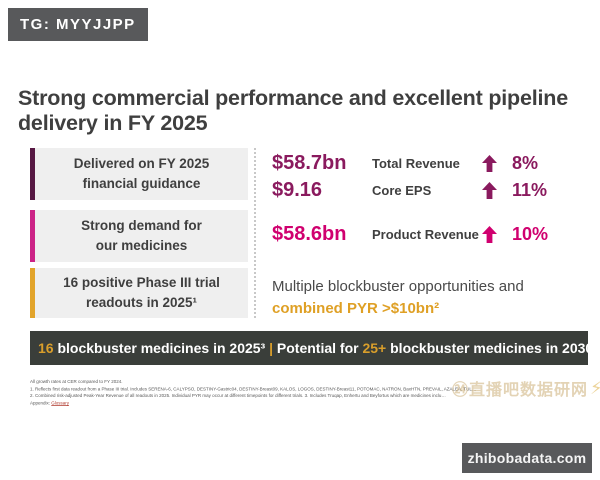 The image size is (600, 480). Describe the element at coordinates (32, 236) in the screenshot. I see `accent-bar-magenta` at that location.